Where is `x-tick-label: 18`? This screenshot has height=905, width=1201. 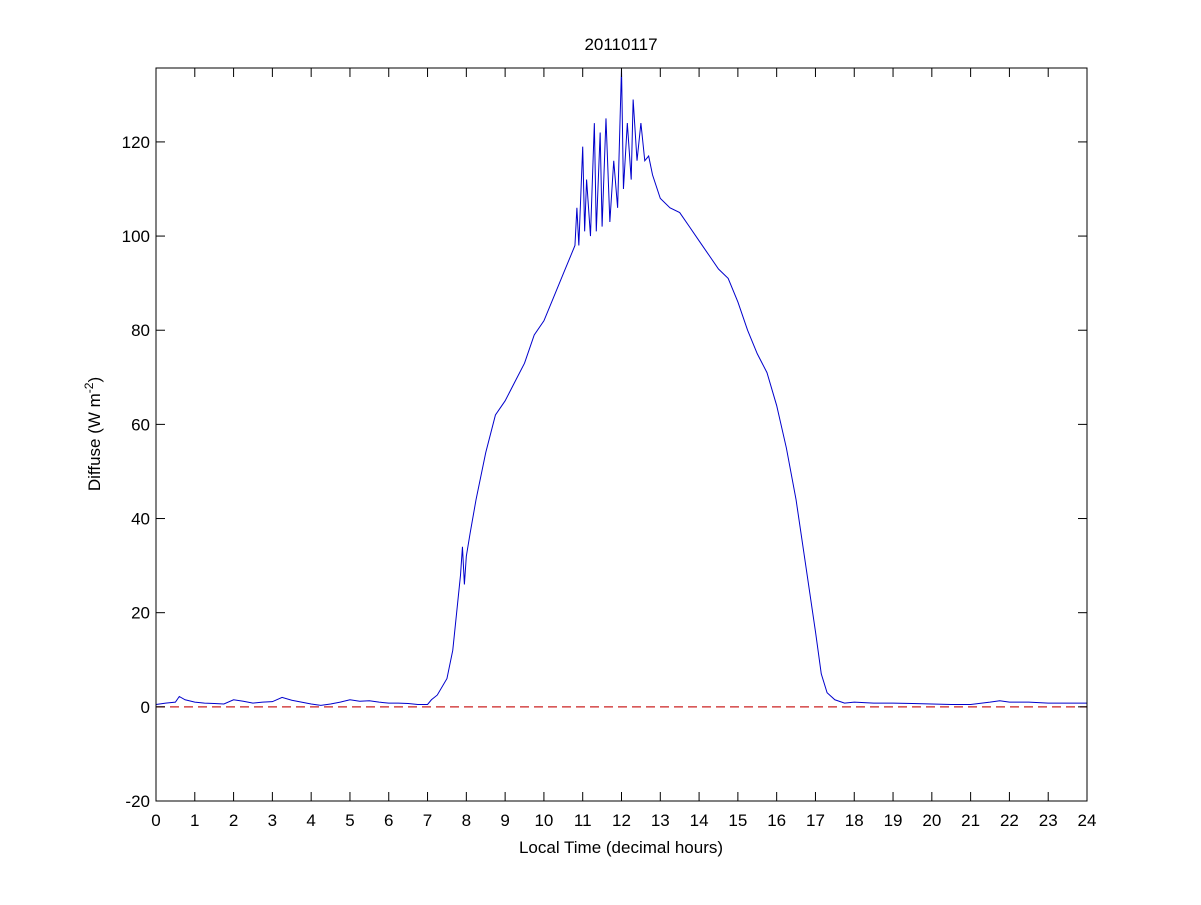
x-tick-label: 18 is located at coordinates (854, 820).